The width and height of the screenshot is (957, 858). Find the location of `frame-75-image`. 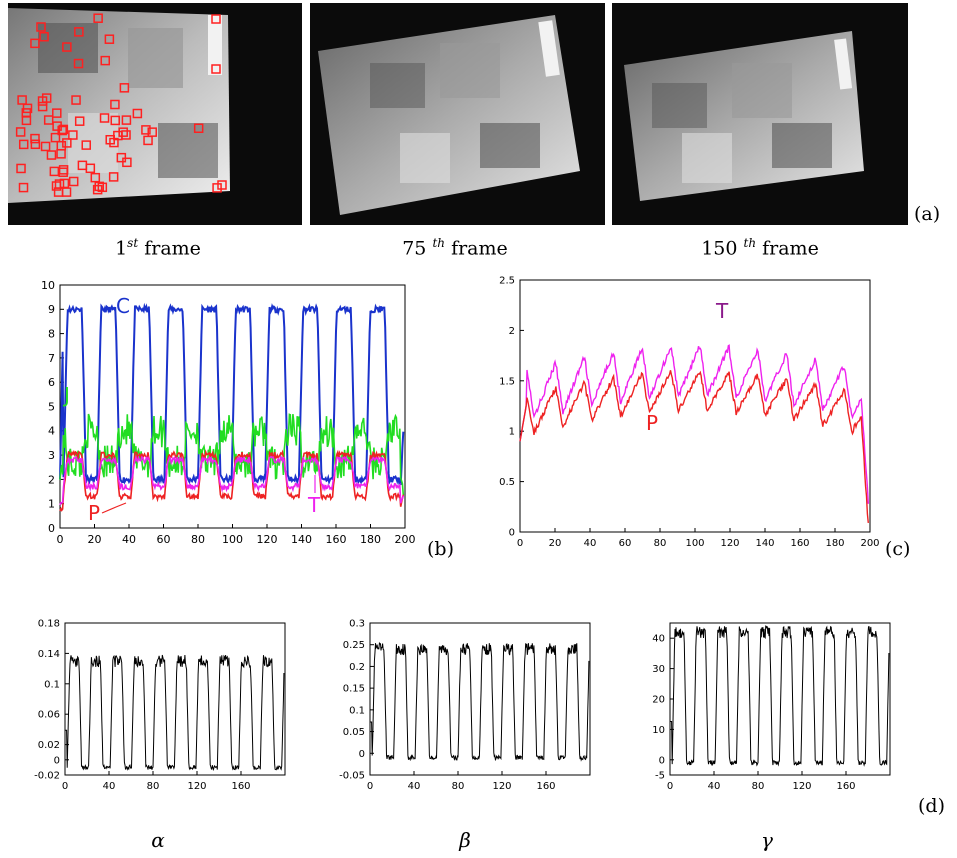

frame-75-image is located at coordinates (457, 114).